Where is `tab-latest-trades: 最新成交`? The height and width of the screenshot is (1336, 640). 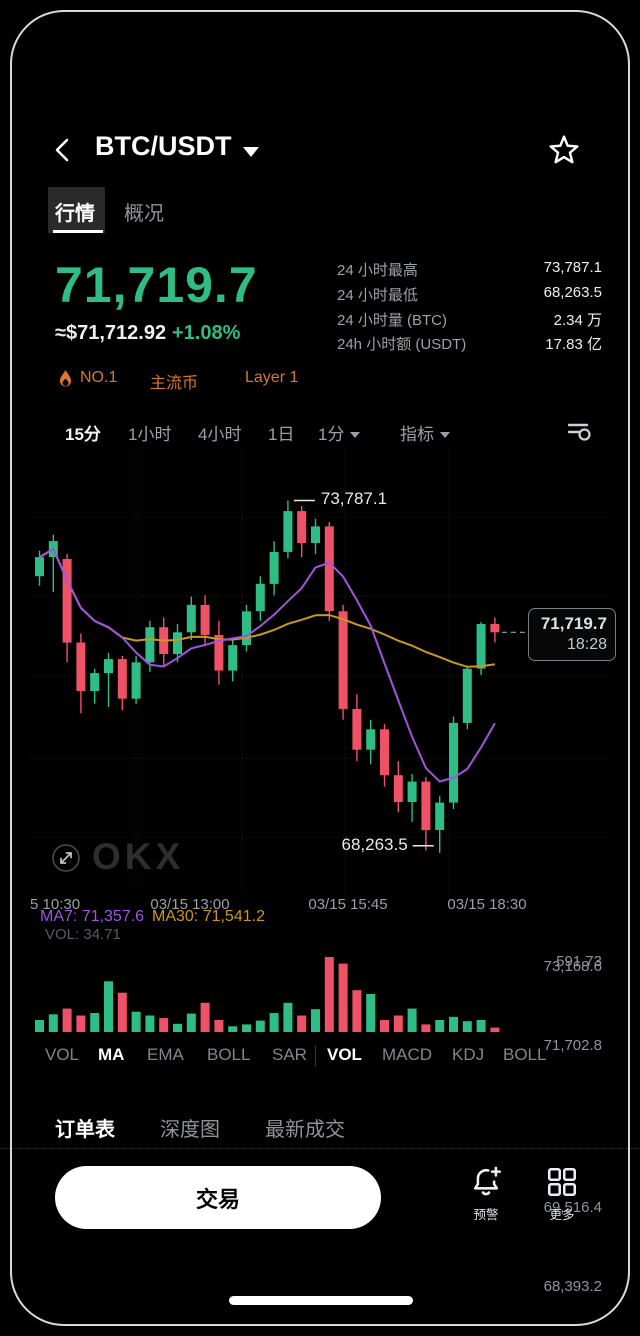 tab-latest-trades: 最新成交 is located at coordinates (305, 1130).